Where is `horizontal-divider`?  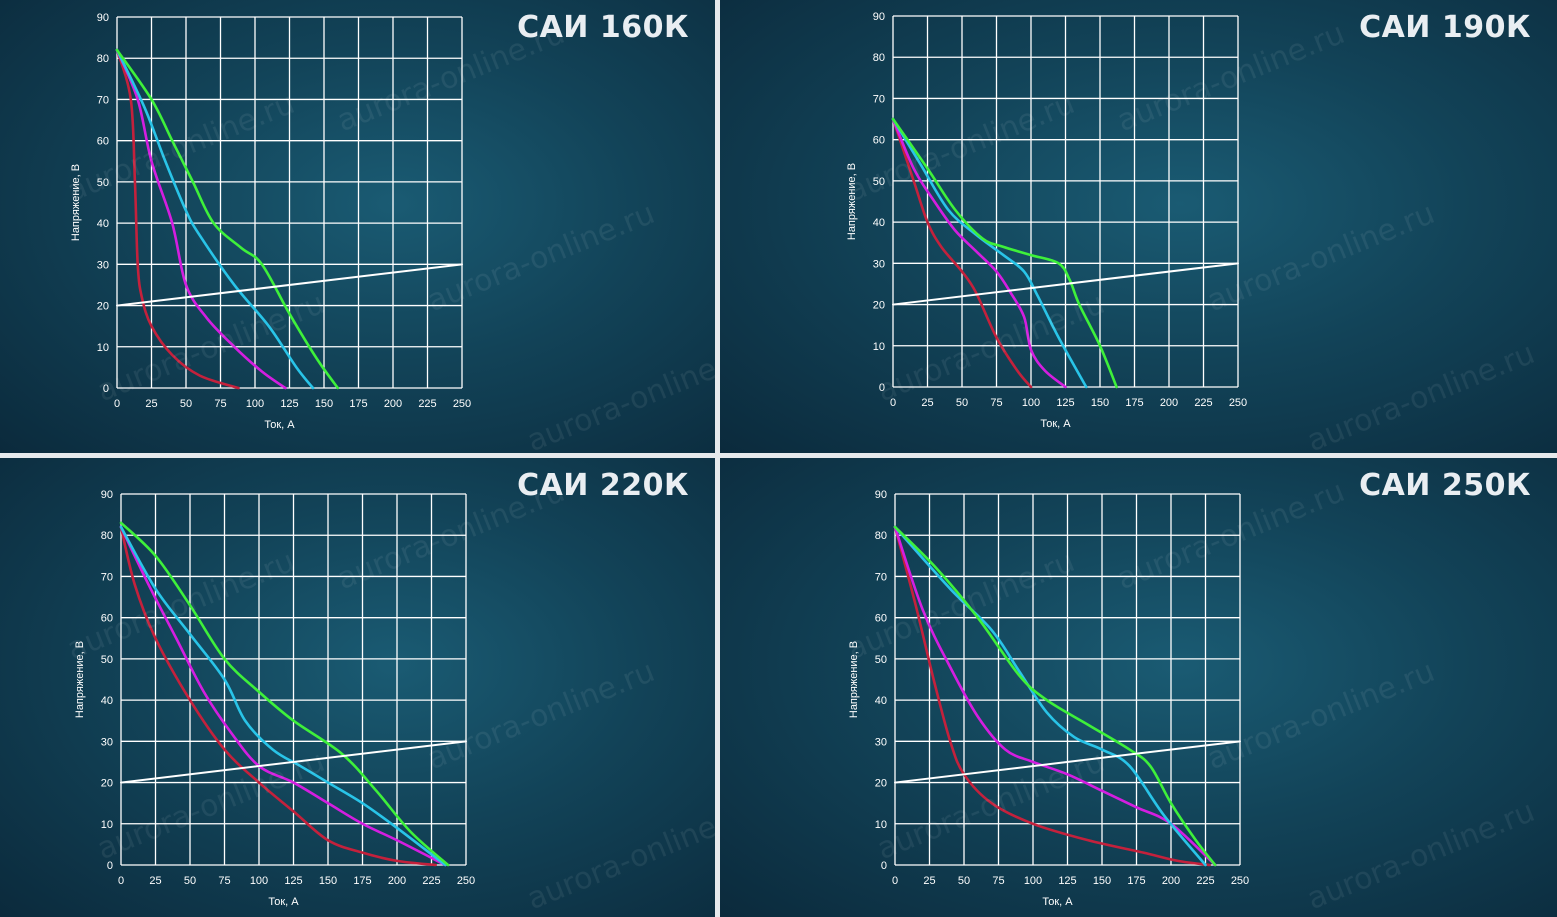 horizontal-divider is located at coordinates (778, 455).